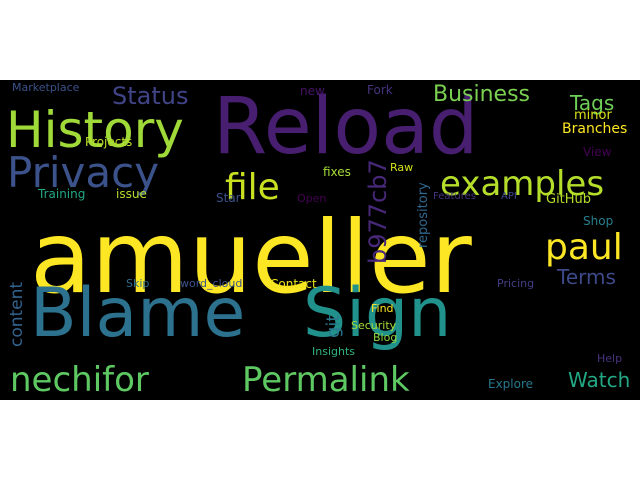 Image resolution: width=640 pixels, height=480 pixels. I want to click on word-git: git, so click(333, 326).